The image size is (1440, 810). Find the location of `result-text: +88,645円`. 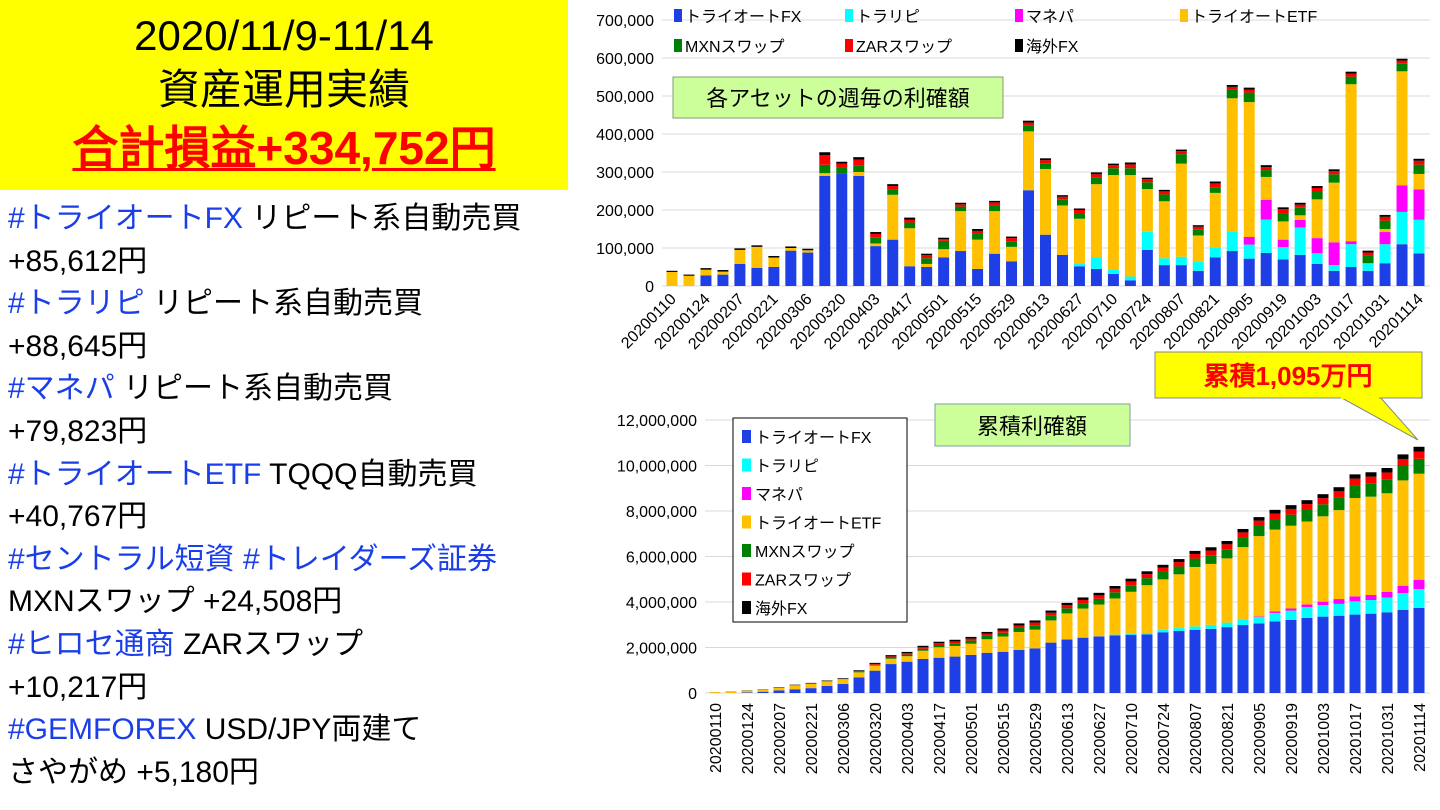

result-text: +88,645円 is located at coordinates (78, 346).